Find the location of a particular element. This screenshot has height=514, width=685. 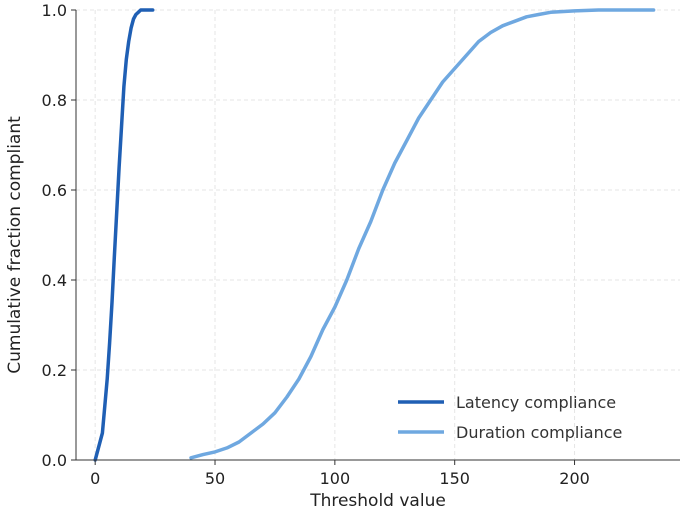

x-tick-label-3: 150 is located at coordinates (454, 478).